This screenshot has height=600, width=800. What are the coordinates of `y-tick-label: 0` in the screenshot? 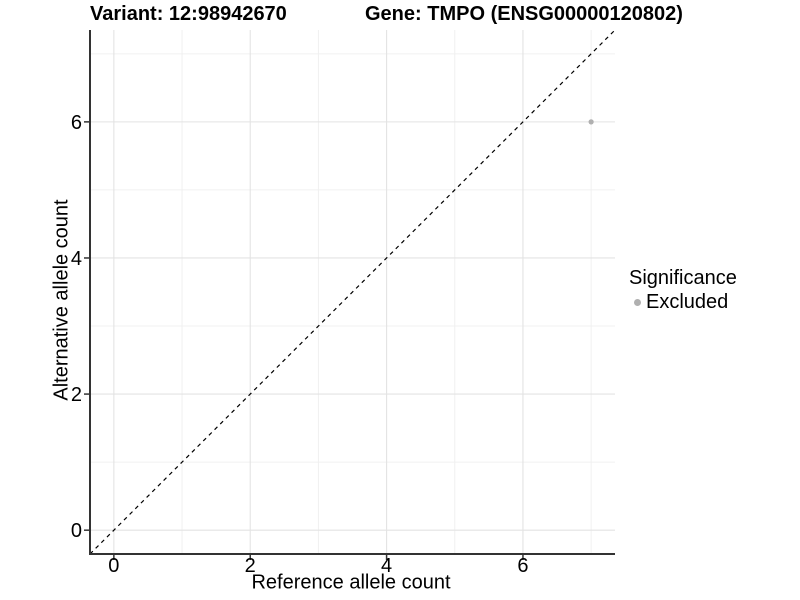 It's located at (76, 531).